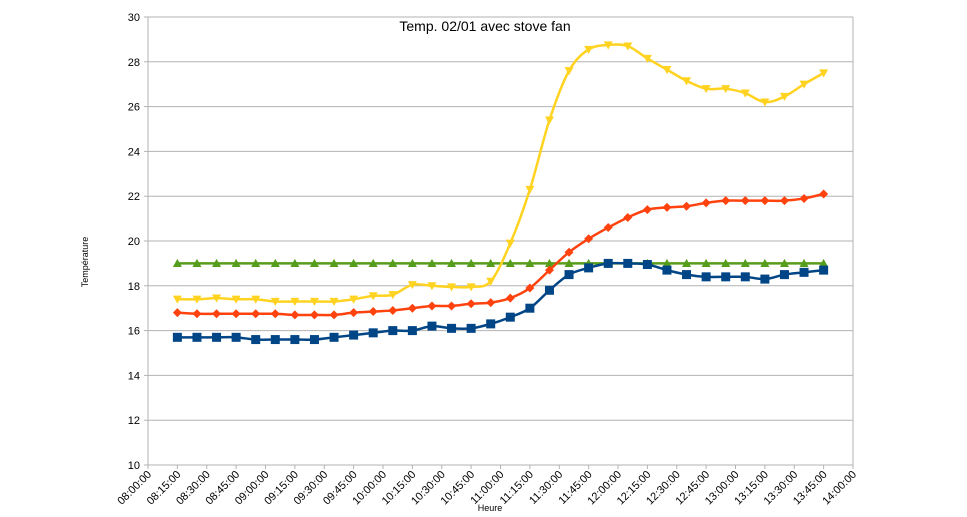 This screenshot has width=967, height=517. I want to click on y-tick-label: 10, so click(134, 466).